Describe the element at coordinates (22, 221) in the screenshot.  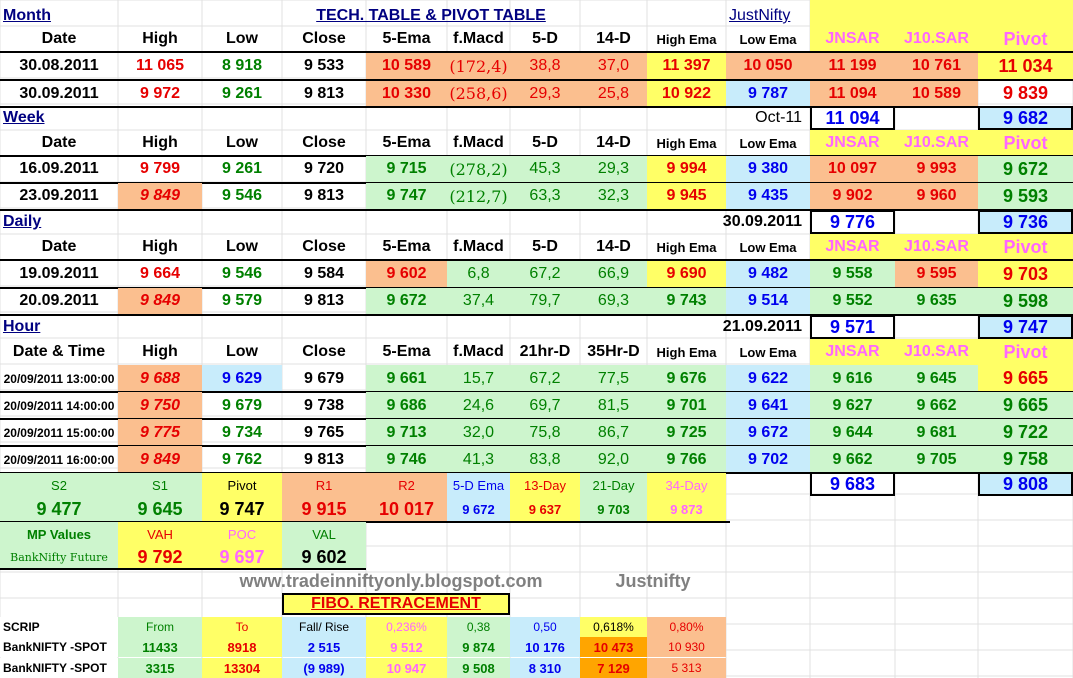
I see `label-daily: Daily` at that location.